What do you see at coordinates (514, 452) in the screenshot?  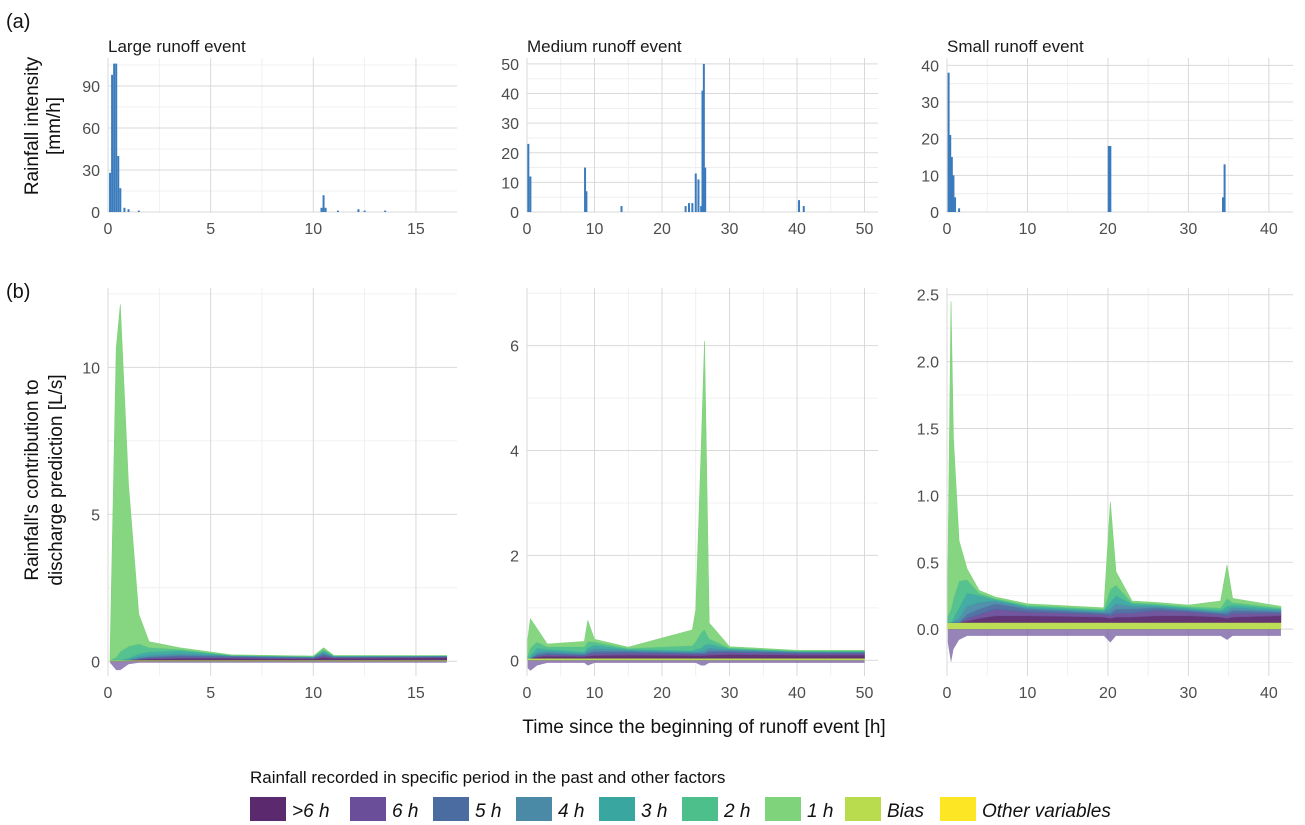 I see `y-tick-label: 4` at bounding box center [514, 452].